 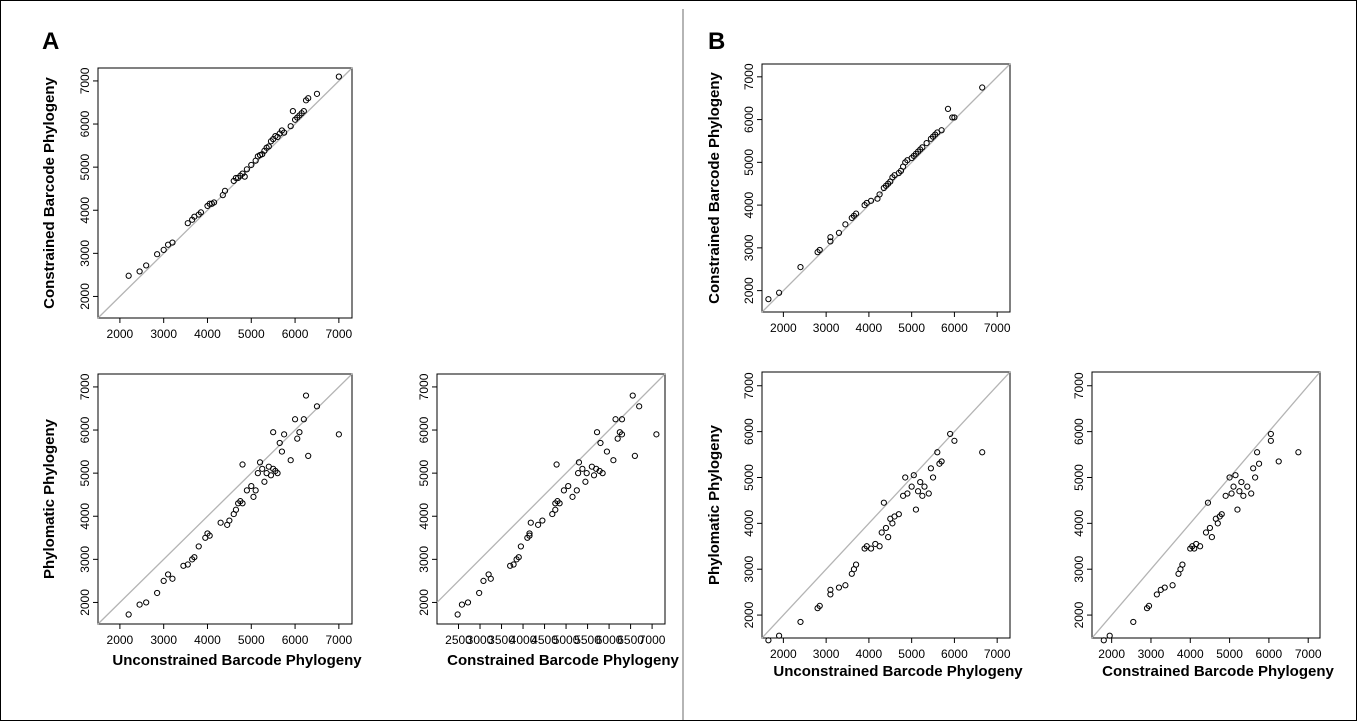 What do you see at coordinates (295, 334) in the screenshot?
I see `x-tick-label: 6000` at bounding box center [295, 334].